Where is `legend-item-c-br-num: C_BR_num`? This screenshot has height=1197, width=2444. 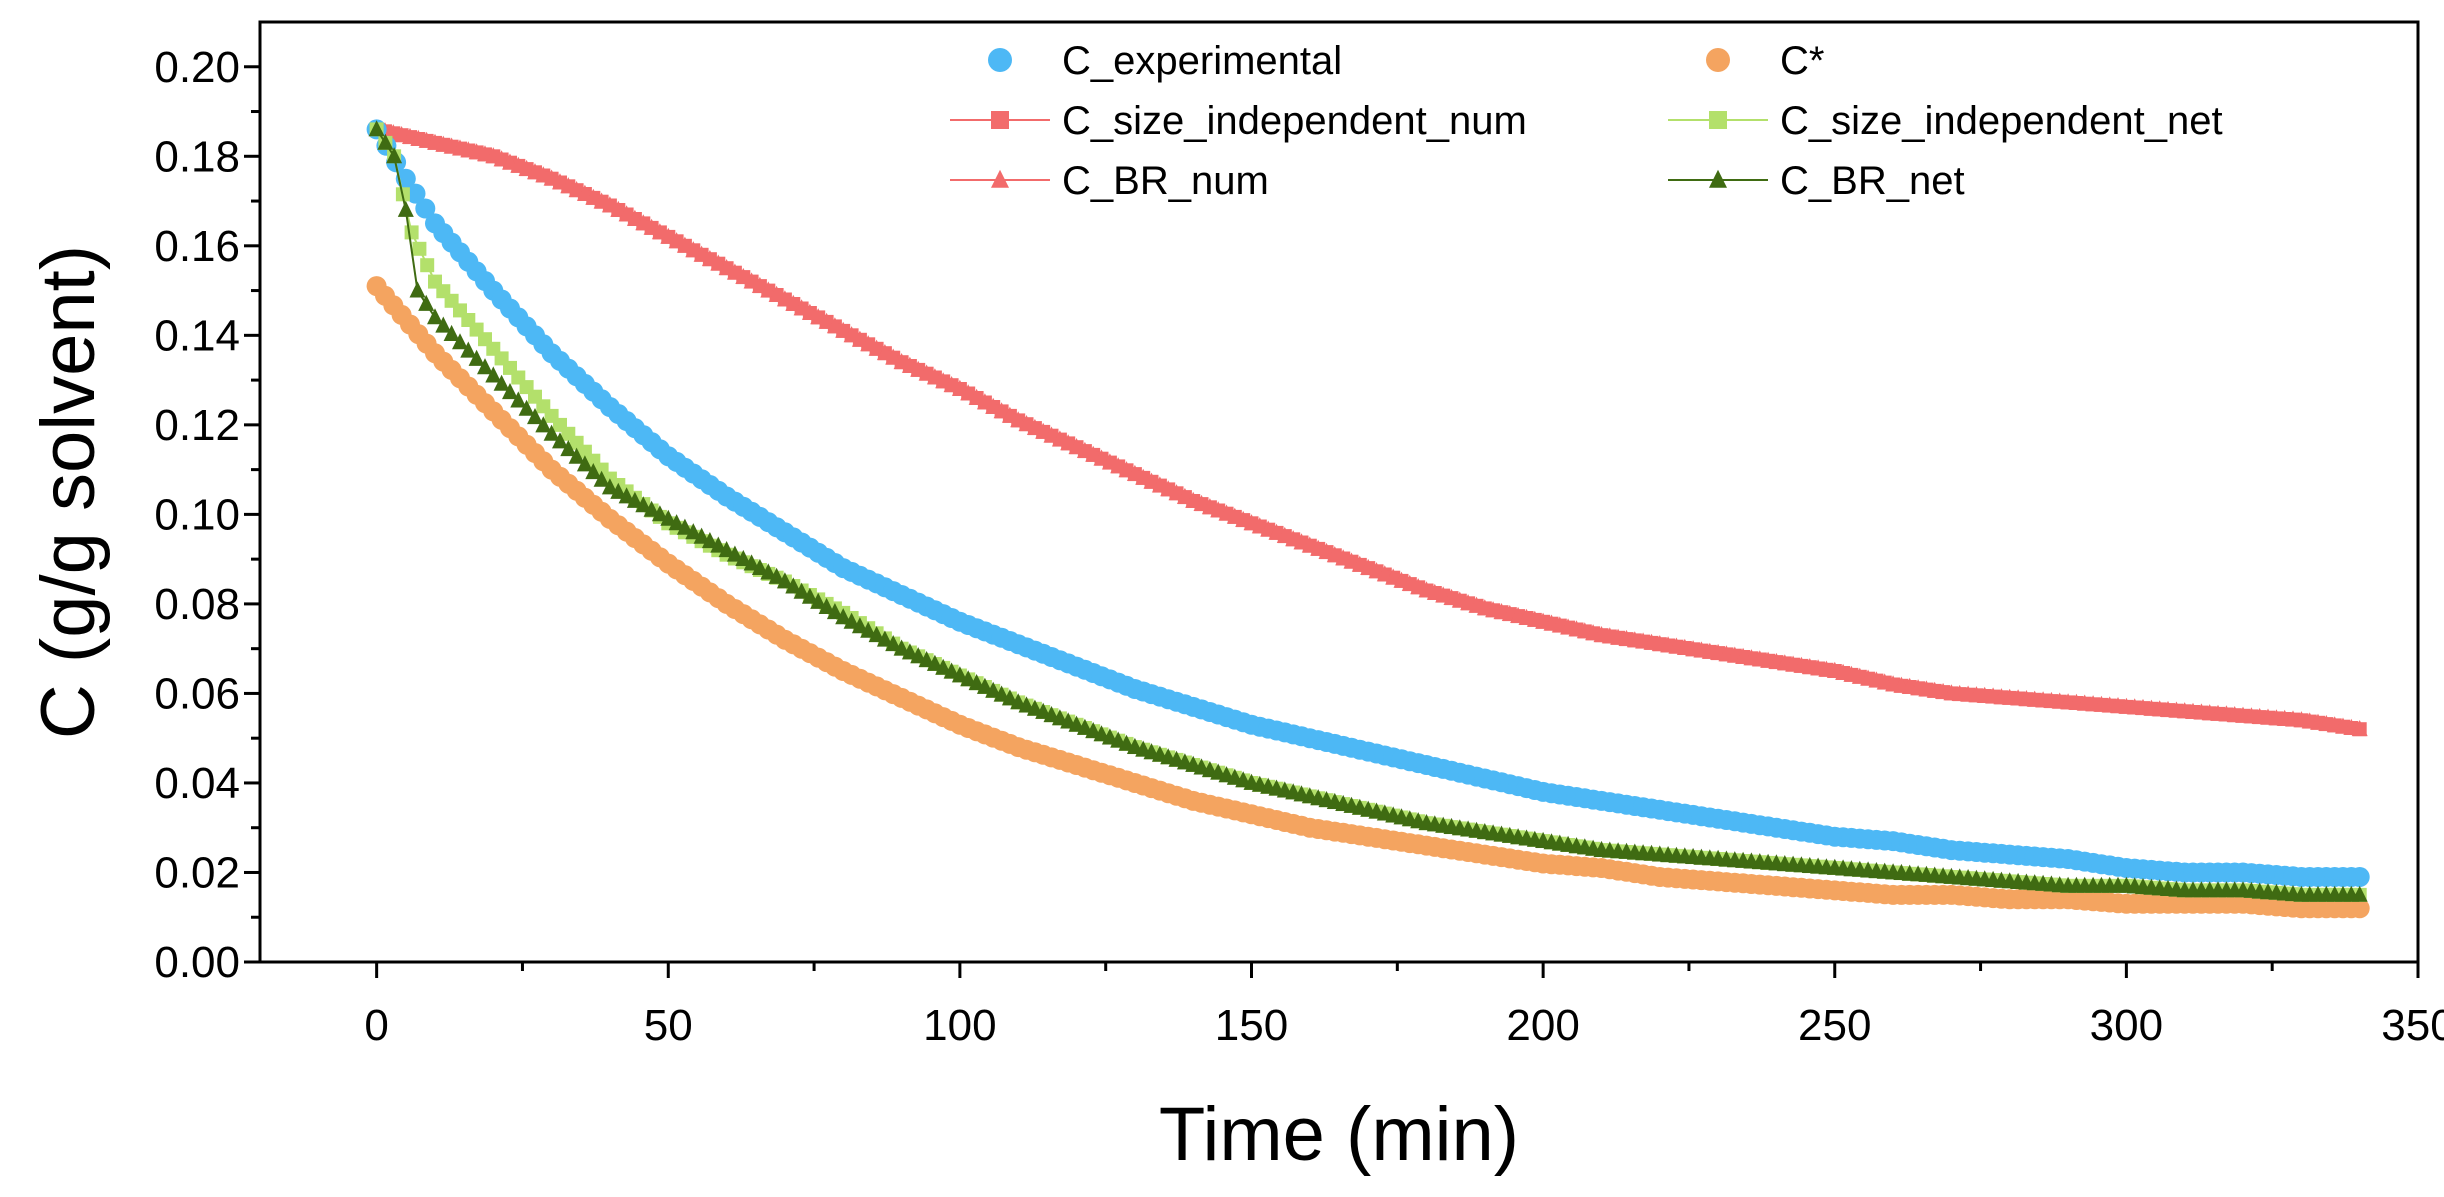 legend-item-c-br-num: C_BR_num is located at coordinates (1109, 181).